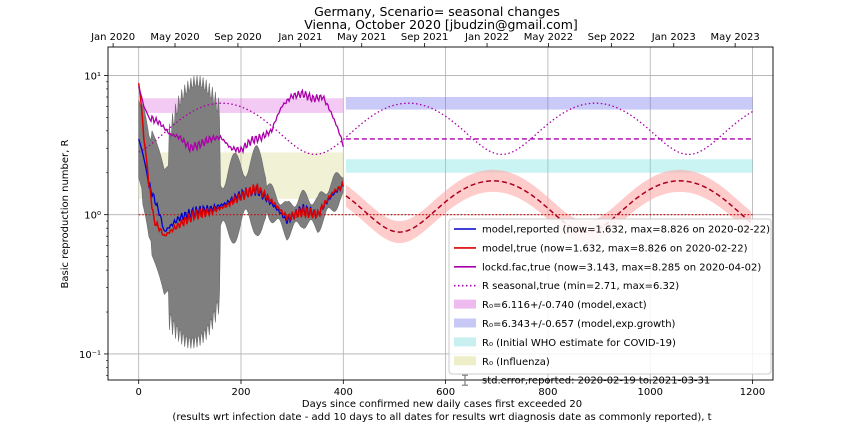 The width and height of the screenshot is (864, 432). Describe the element at coordinates (112, 37) in the screenshot. I see `top-tick-label: Jan 2020` at that location.